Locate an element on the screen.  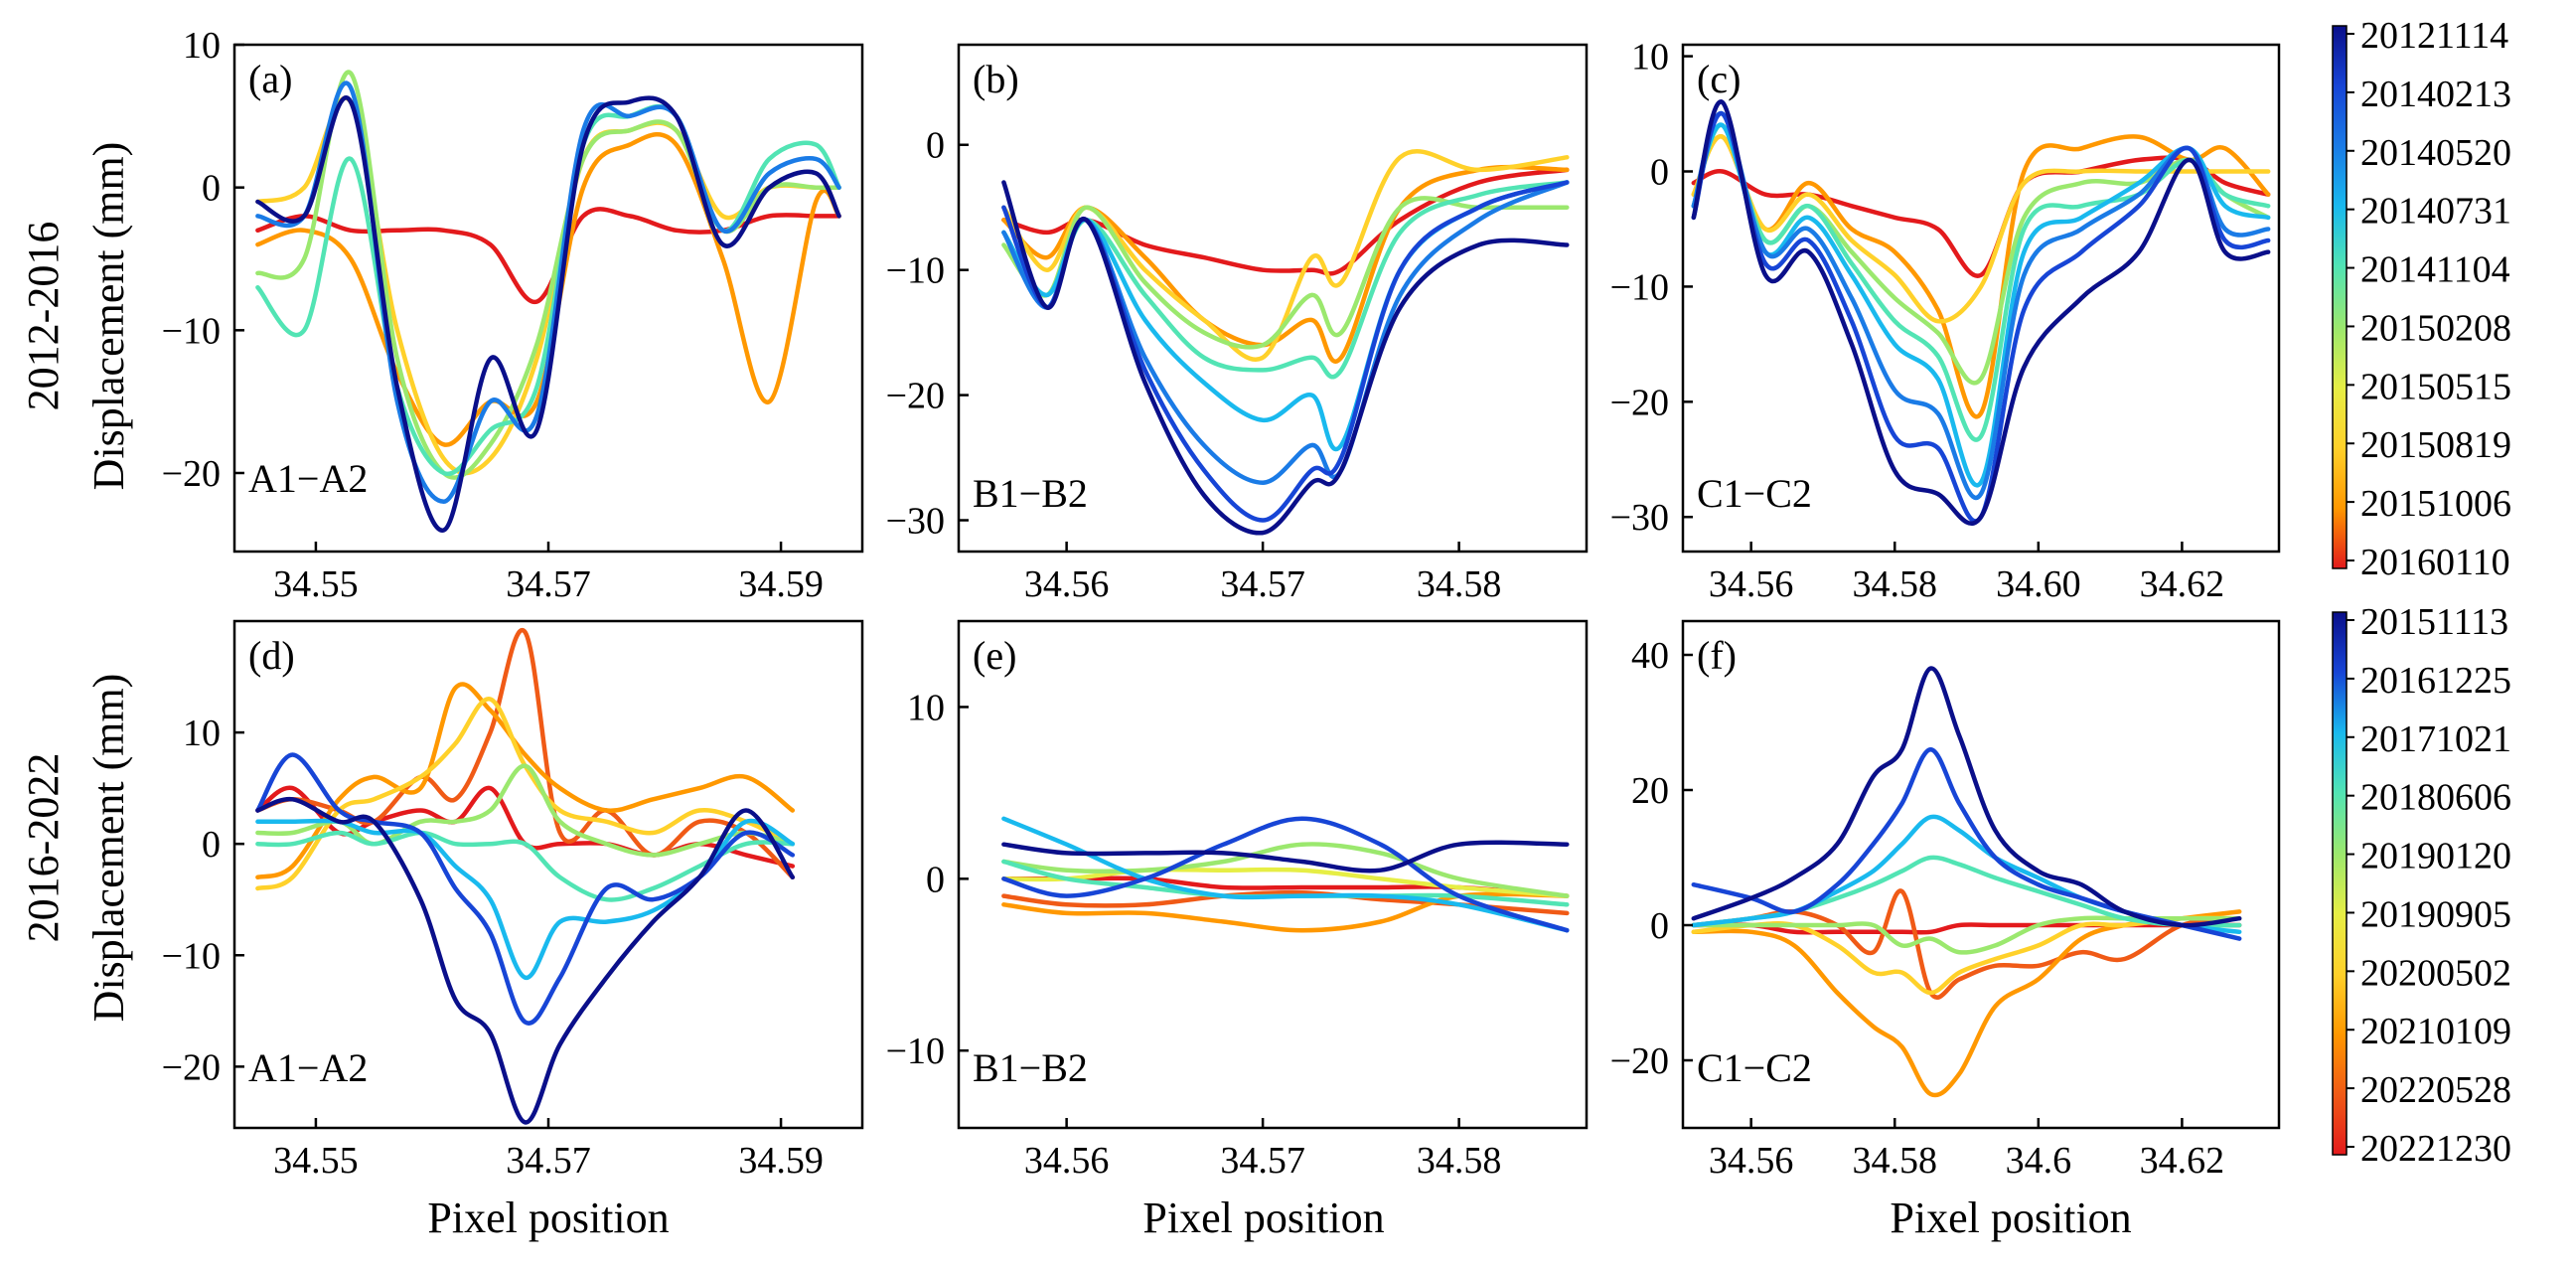
panel-label: (a) is located at coordinates (270, 79).